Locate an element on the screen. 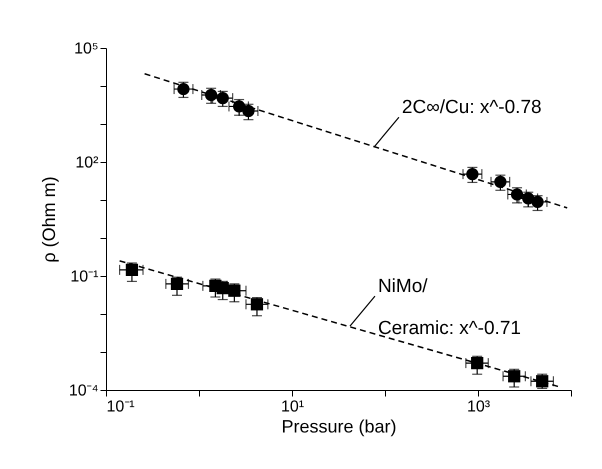 Image resolution: width=602 pixels, height=469 pixels. y-tick-label: 10⁻¹ is located at coordinates (84, 277).